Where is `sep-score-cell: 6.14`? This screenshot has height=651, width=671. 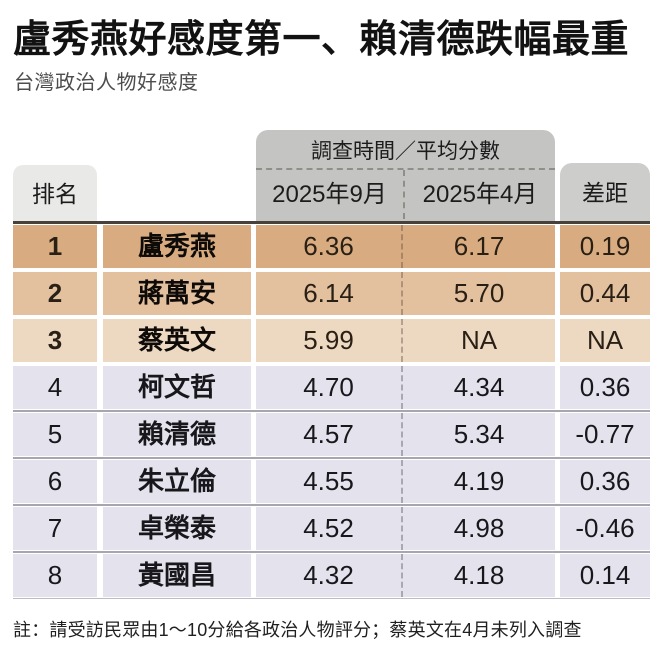
sep-score-cell: 6.14 is located at coordinates (329, 293).